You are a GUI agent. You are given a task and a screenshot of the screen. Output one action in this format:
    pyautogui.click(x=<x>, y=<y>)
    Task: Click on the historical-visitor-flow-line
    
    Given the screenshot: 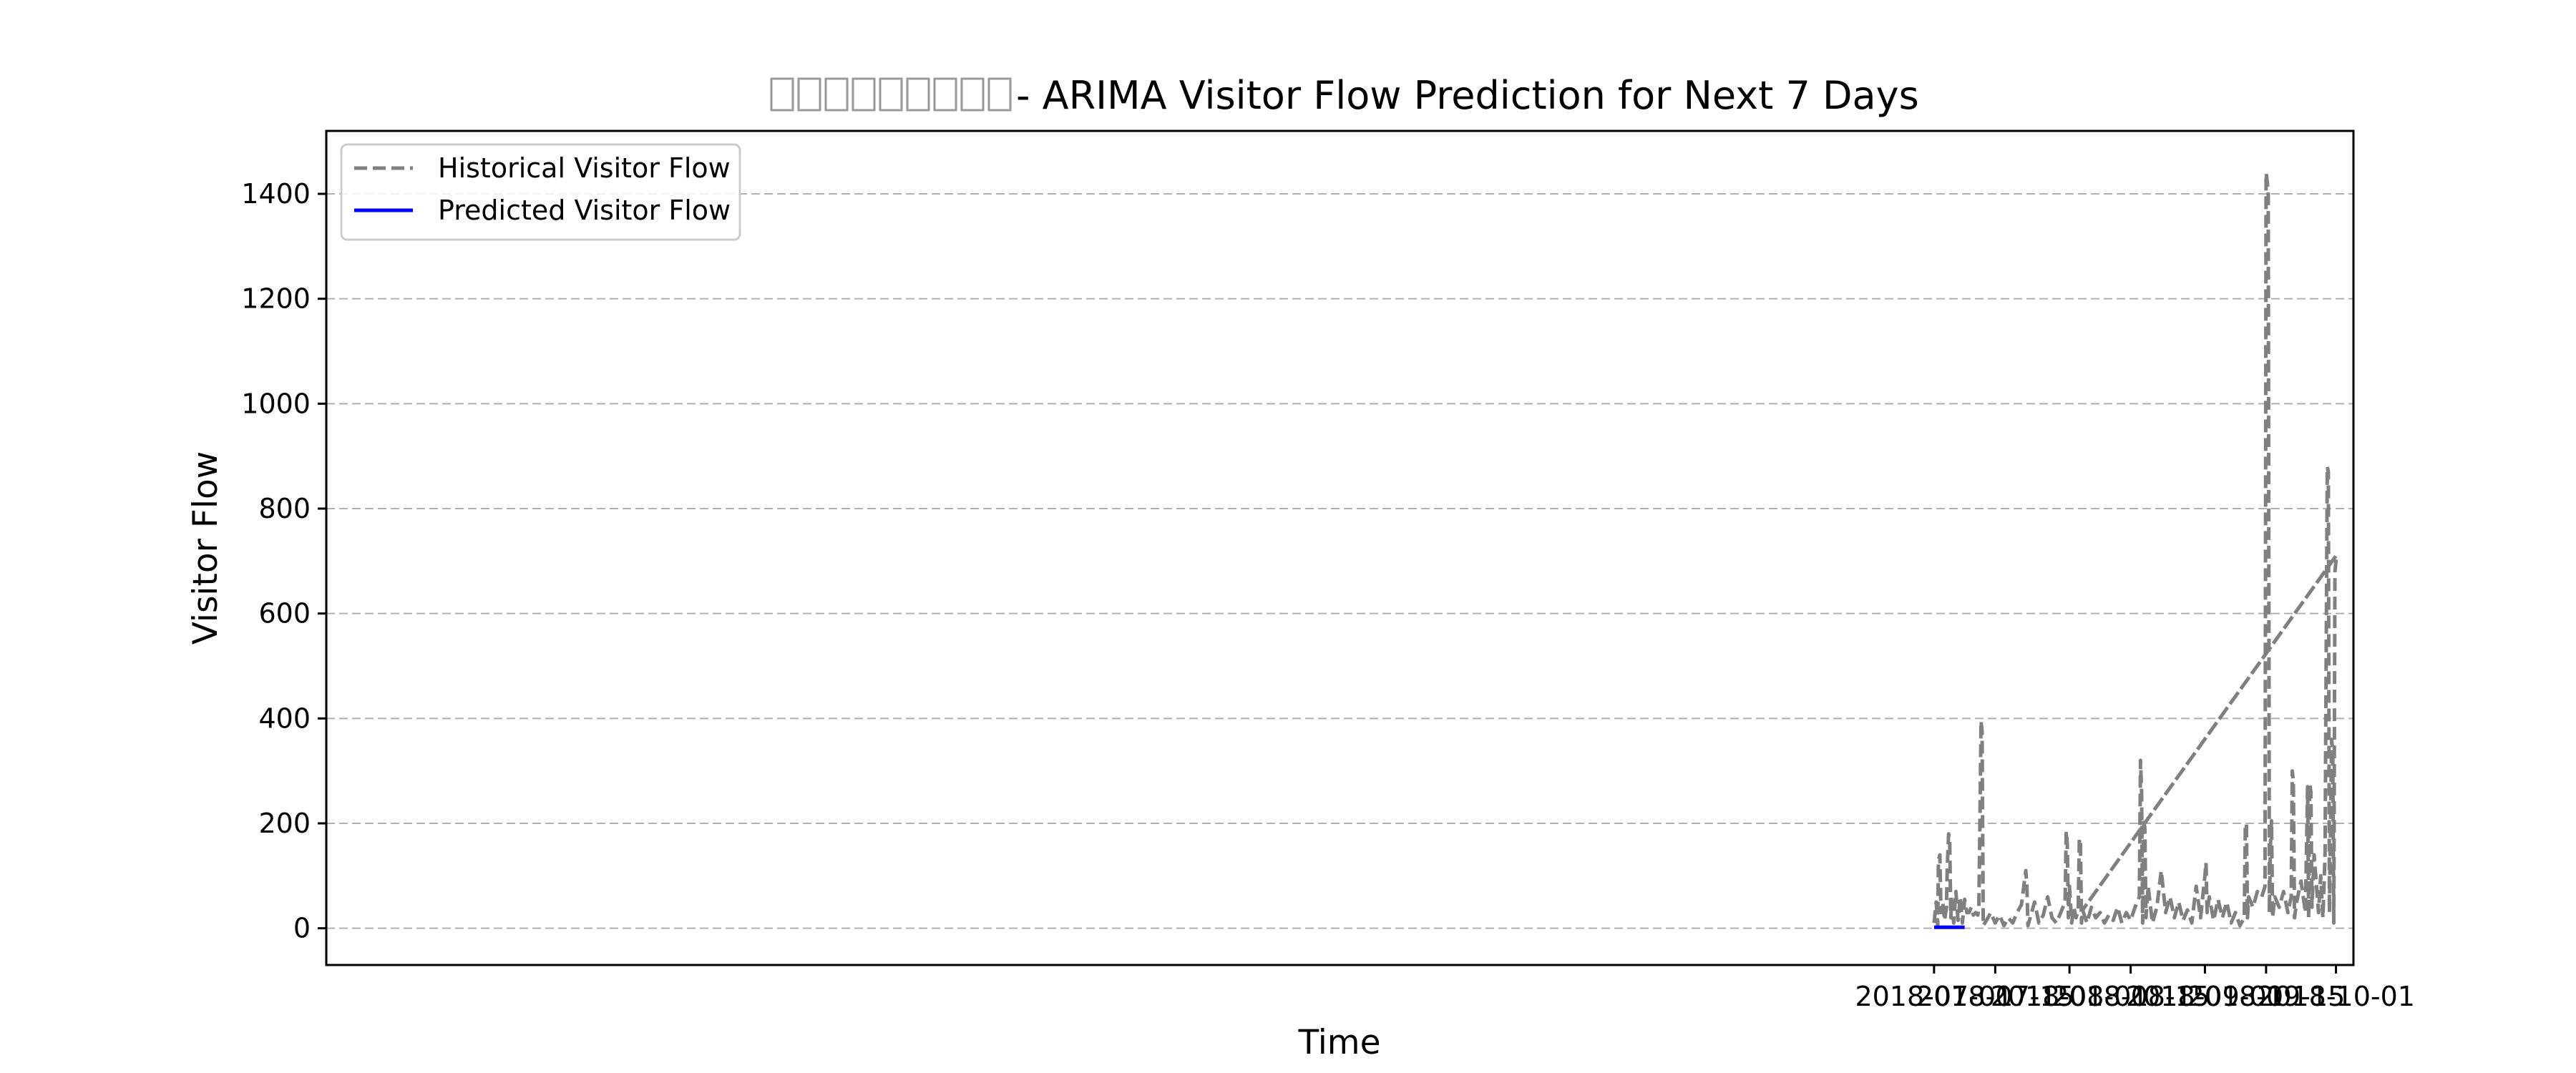 What is the action you would take?
    pyautogui.click(x=2135, y=549)
    